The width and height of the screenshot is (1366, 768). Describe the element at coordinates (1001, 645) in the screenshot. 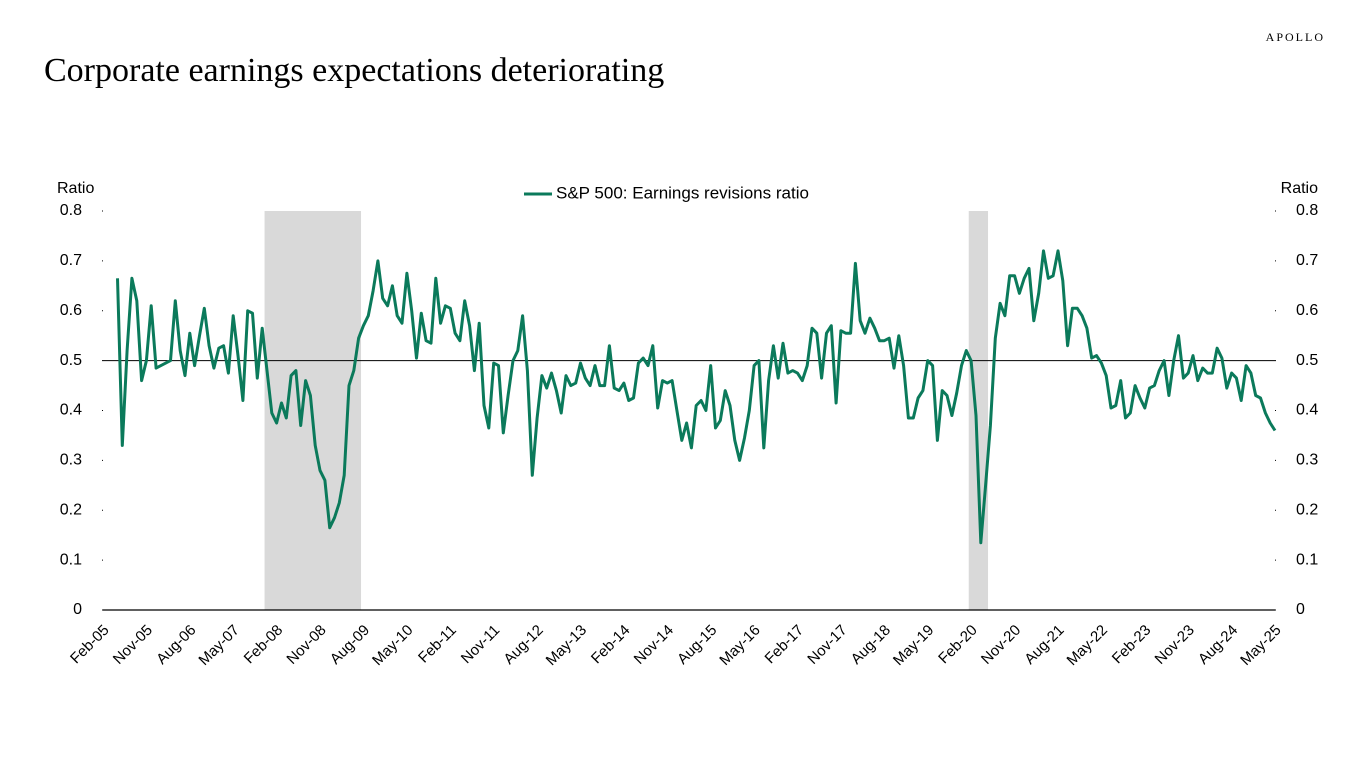

I see `x-tick-label: Nov-20` at that location.